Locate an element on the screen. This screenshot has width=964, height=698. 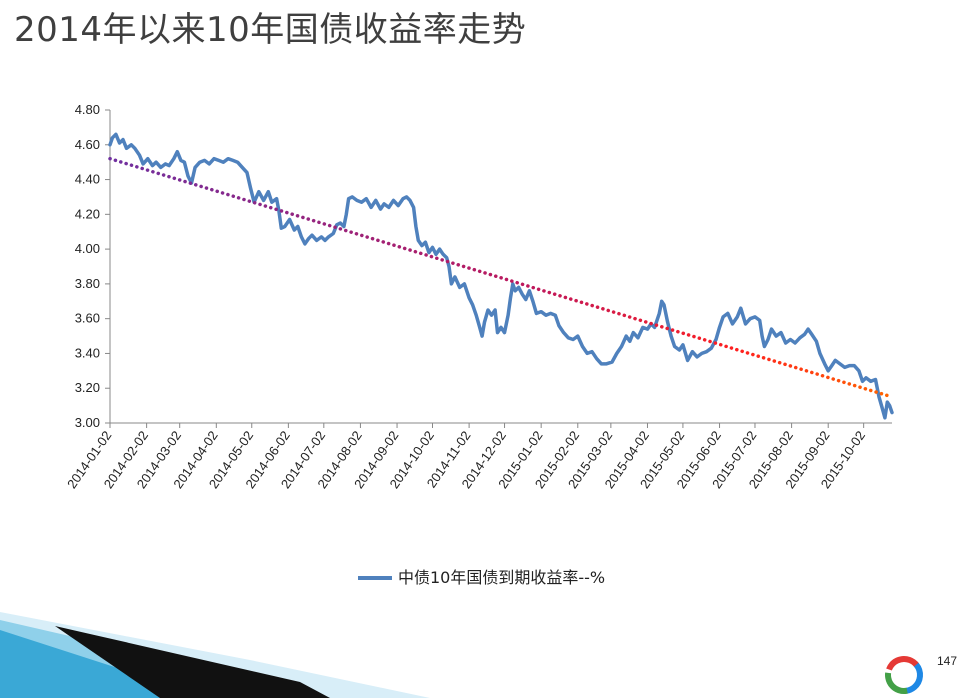
y-tick-label: 3.40 is located at coordinates (87, 352).